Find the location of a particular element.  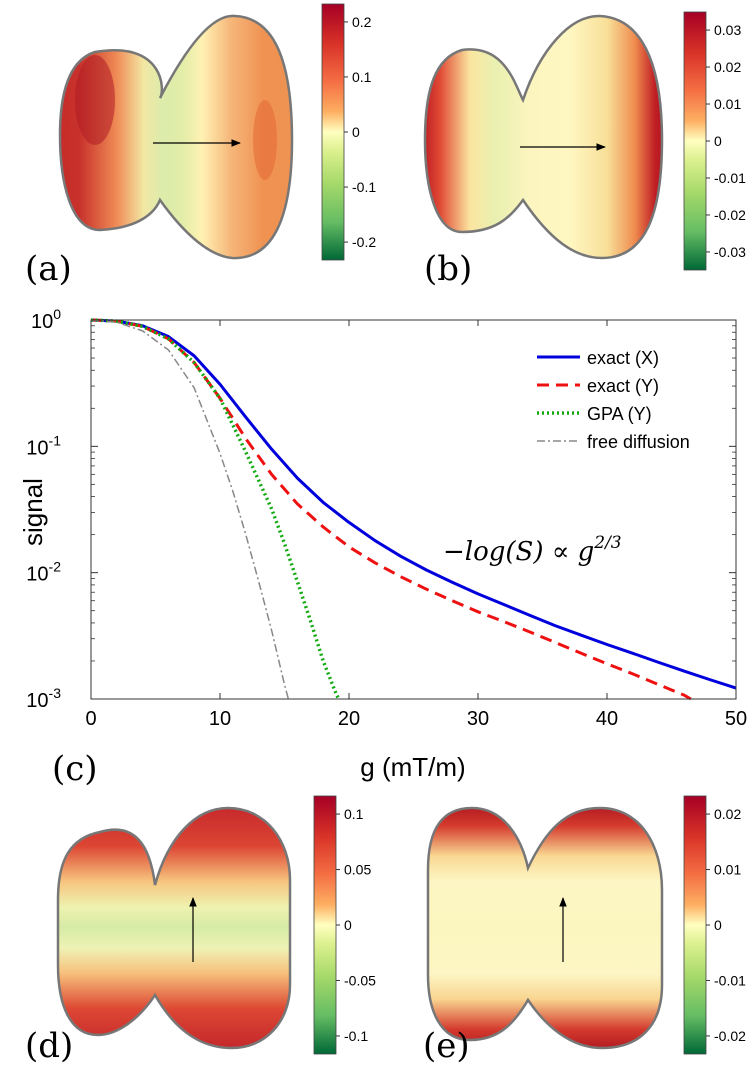

panel-e-field is located at coordinates (545, 928).